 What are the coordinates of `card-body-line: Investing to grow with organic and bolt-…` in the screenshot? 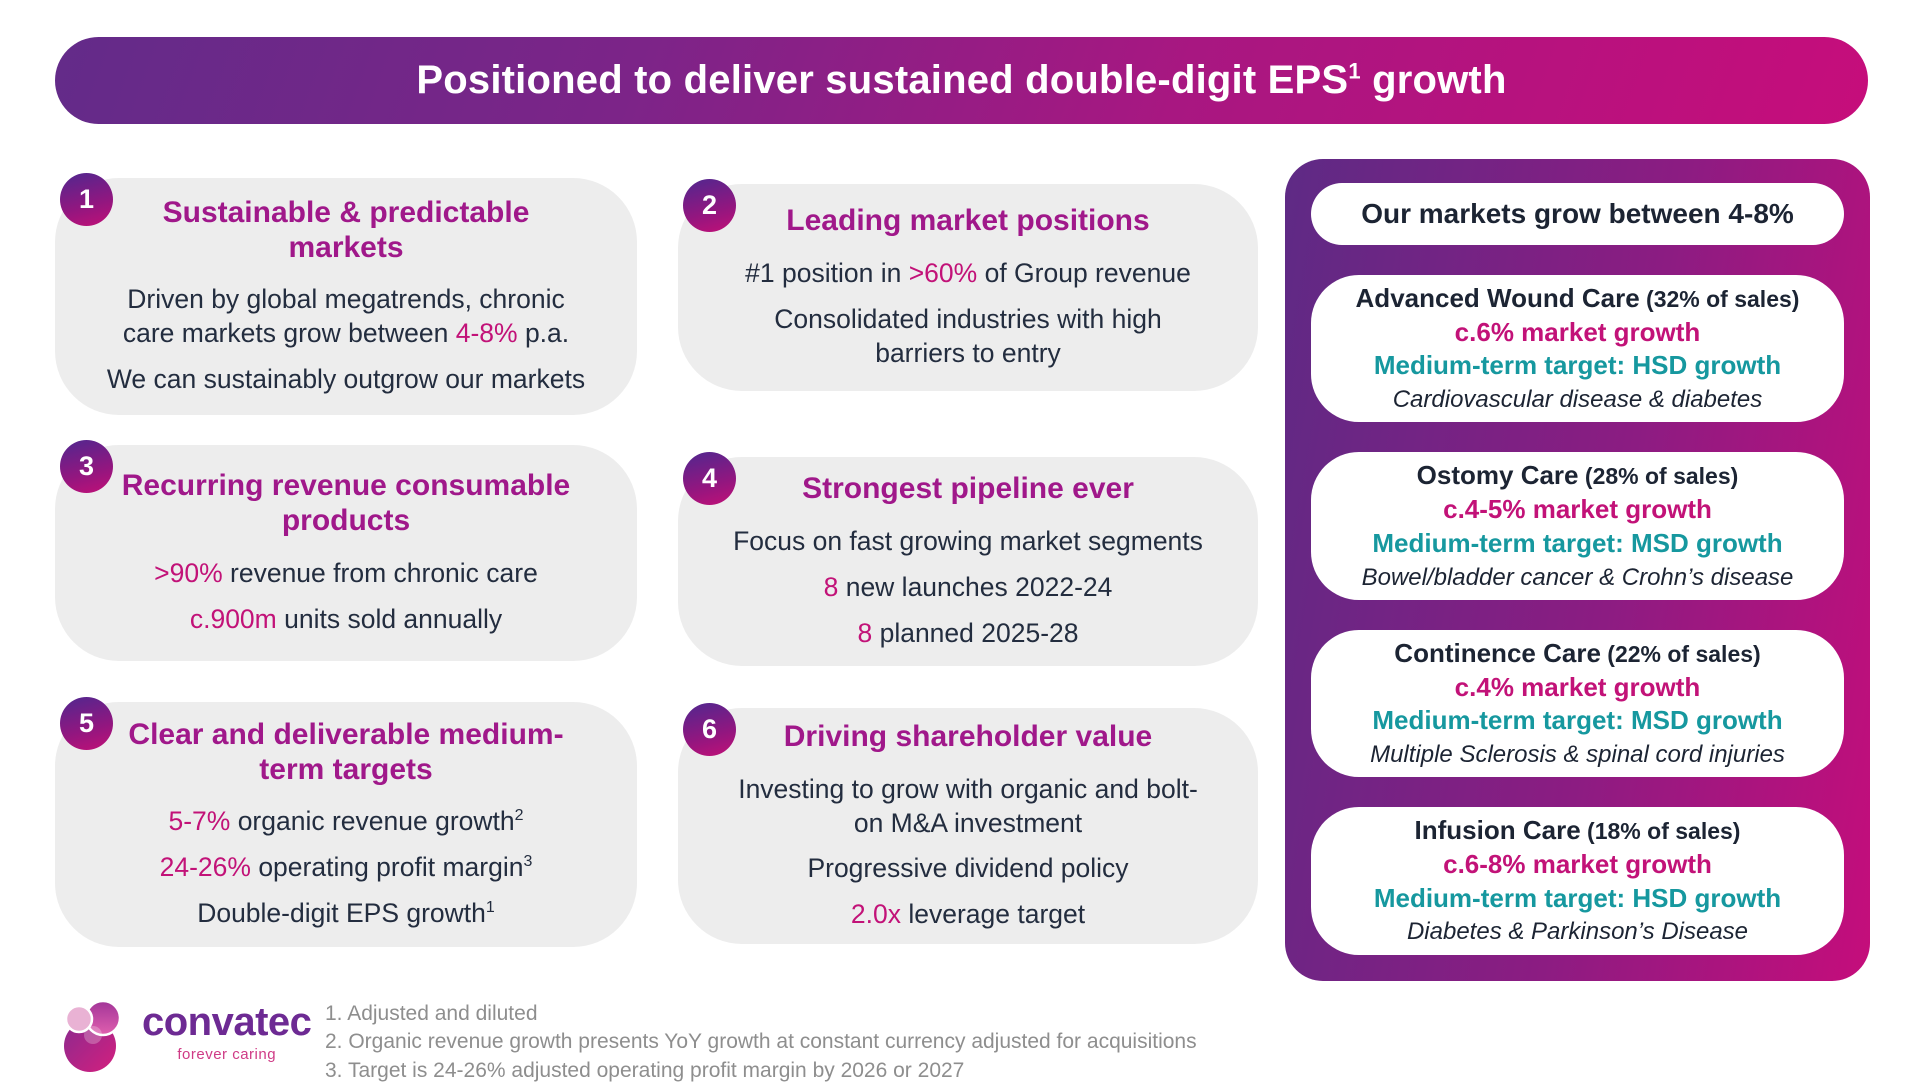 It's located at (968, 805).